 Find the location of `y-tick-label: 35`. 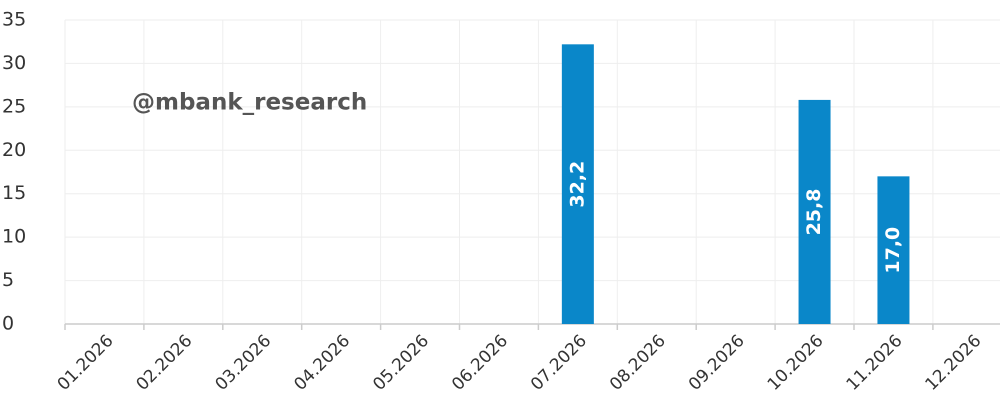

y-tick-label: 35 is located at coordinates (14, 20).